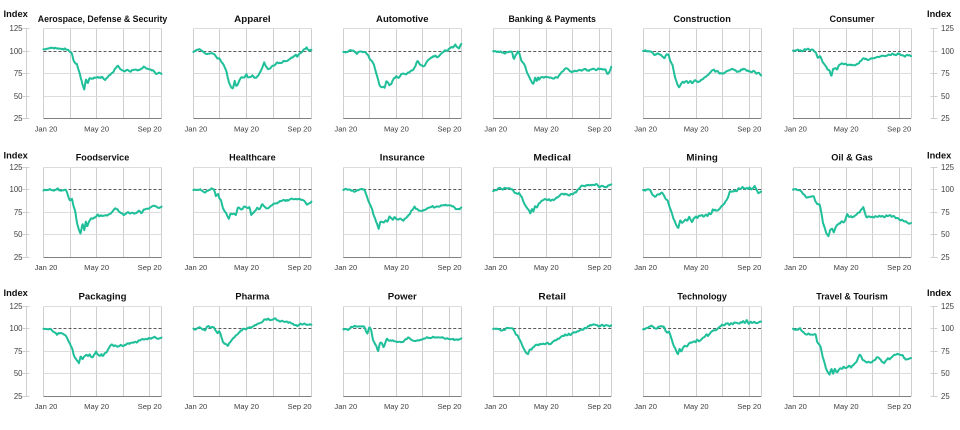 This screenshot has height=430, width=960. What do you see at coordinates (852, 158) in the screenshot?
I see `svg-text: Oil & Gas` at bounding box center [852, 158].